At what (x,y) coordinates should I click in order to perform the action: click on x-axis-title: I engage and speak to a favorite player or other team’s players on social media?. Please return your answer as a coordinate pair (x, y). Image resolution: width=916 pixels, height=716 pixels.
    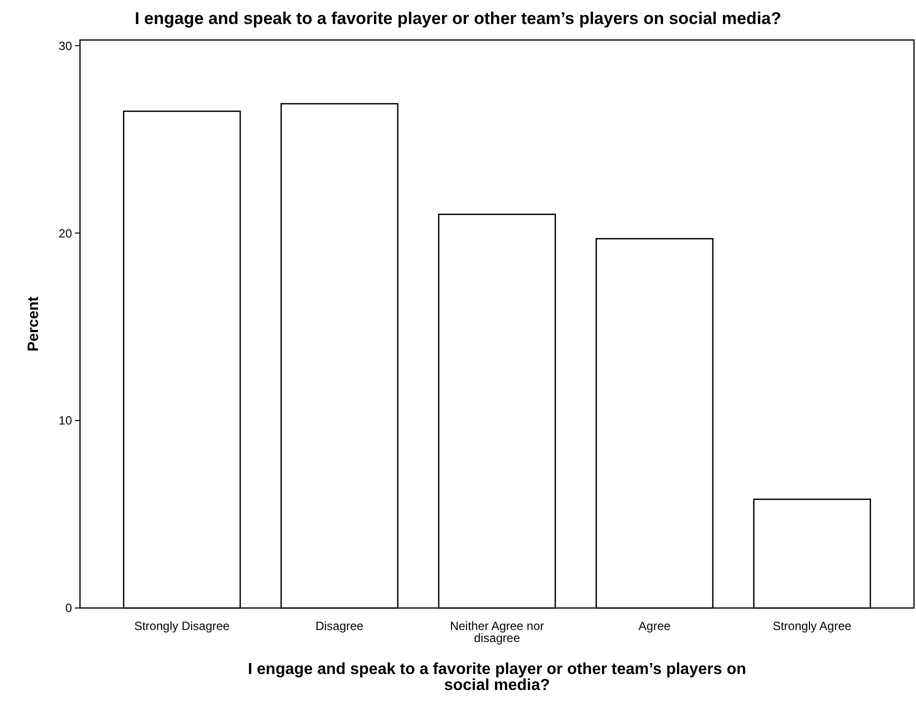
    Looking at the image, I should click on (497, 677).